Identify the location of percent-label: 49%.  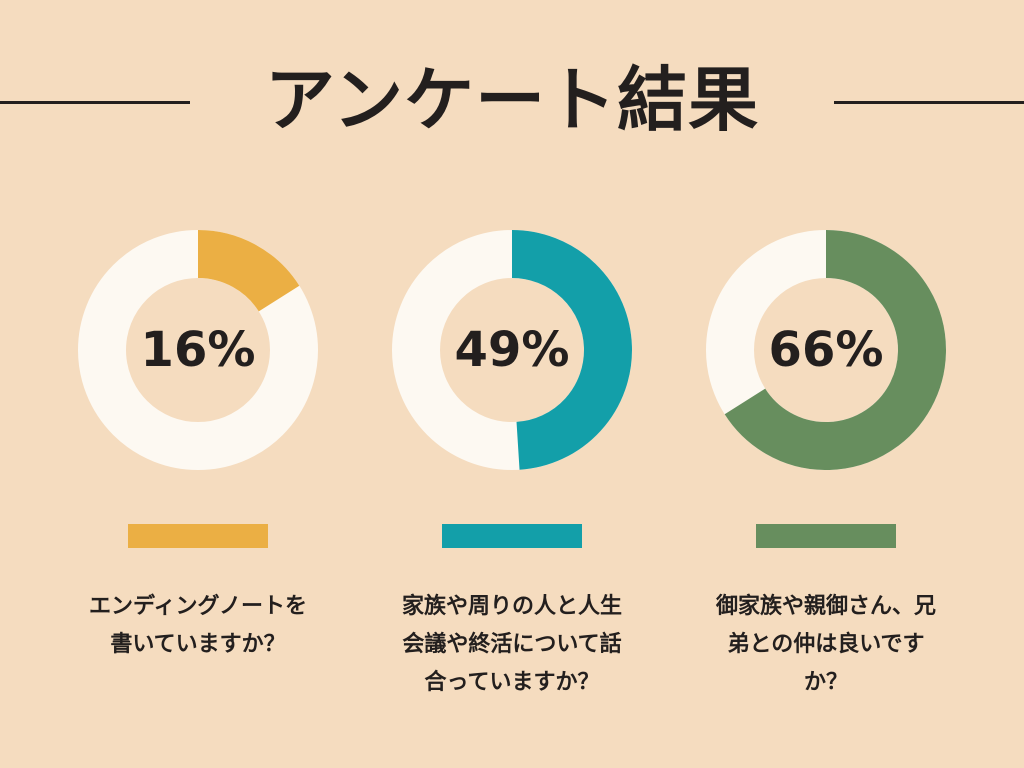
(512, 350).